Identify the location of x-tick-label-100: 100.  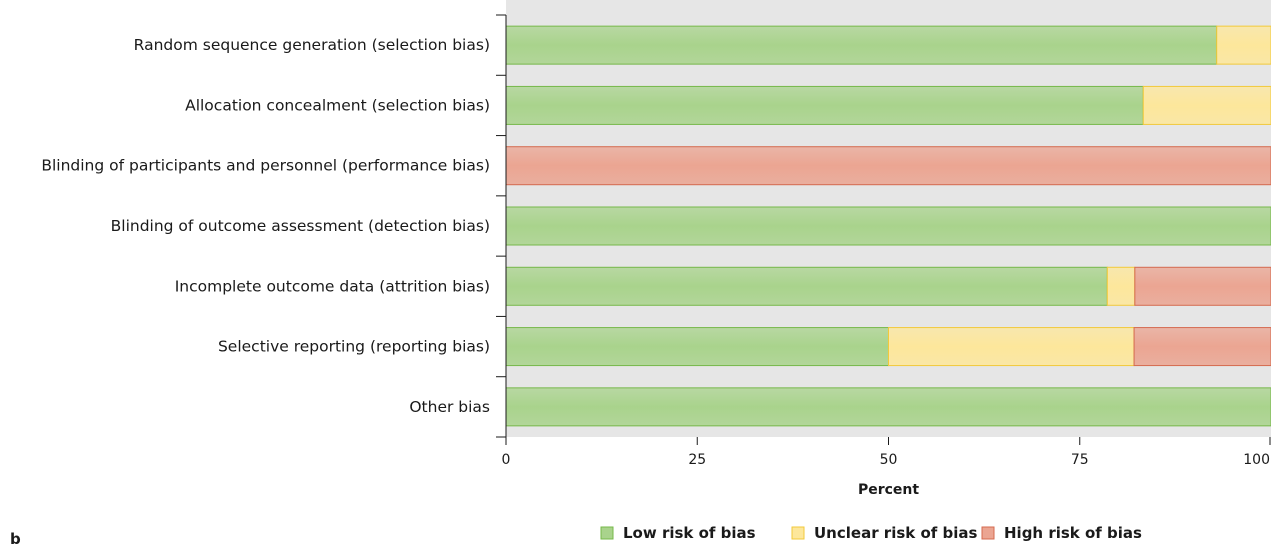
(1256, 460).